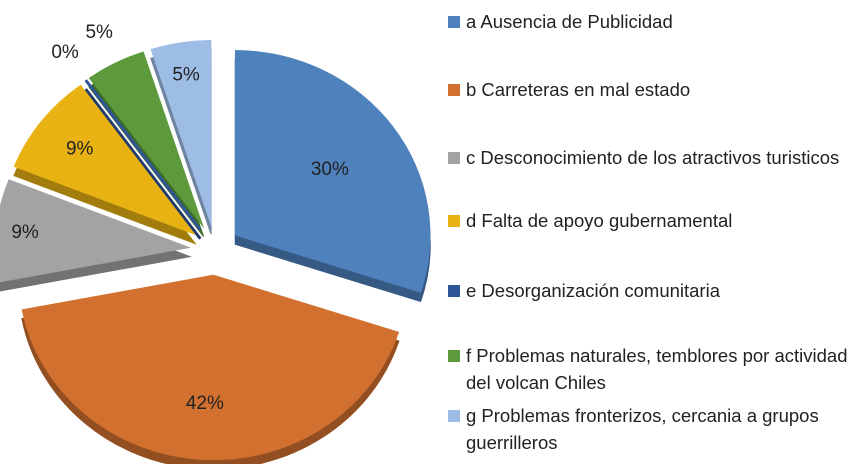 The image size is (862, 464). I want to click on data-label: 30%, so click(330, 169).